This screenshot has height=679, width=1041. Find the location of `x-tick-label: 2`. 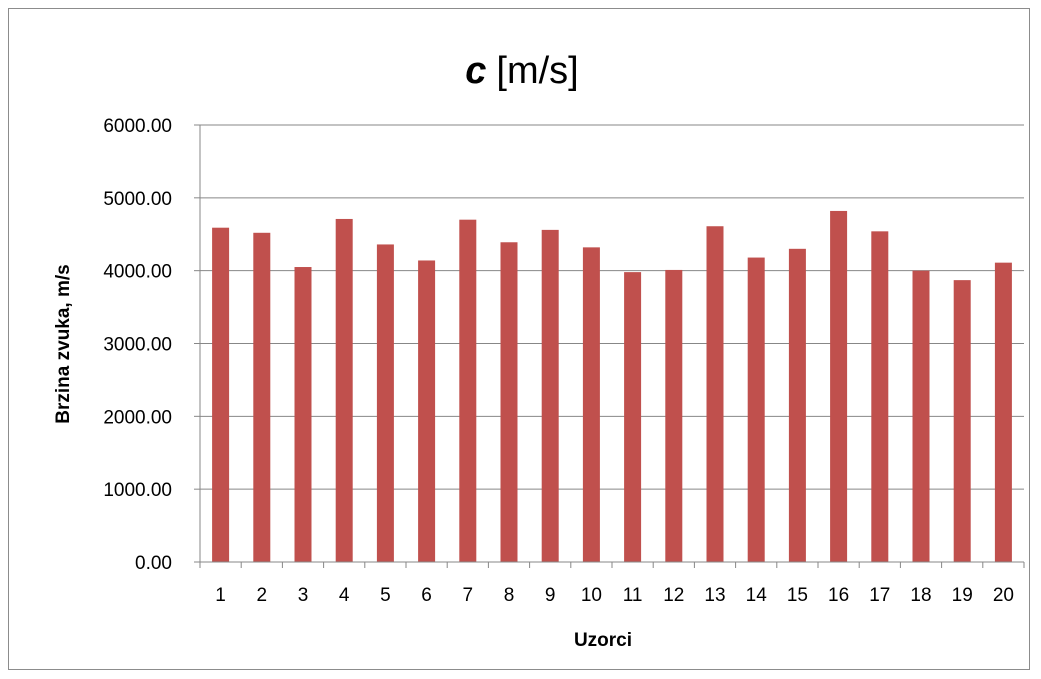

x-tick-label: 2 is located at coordinates (262, 595).